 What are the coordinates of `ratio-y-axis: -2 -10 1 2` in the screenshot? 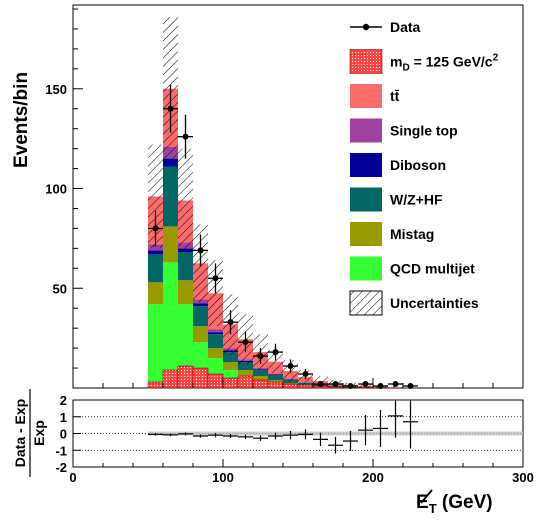 It's located at (68, 434).